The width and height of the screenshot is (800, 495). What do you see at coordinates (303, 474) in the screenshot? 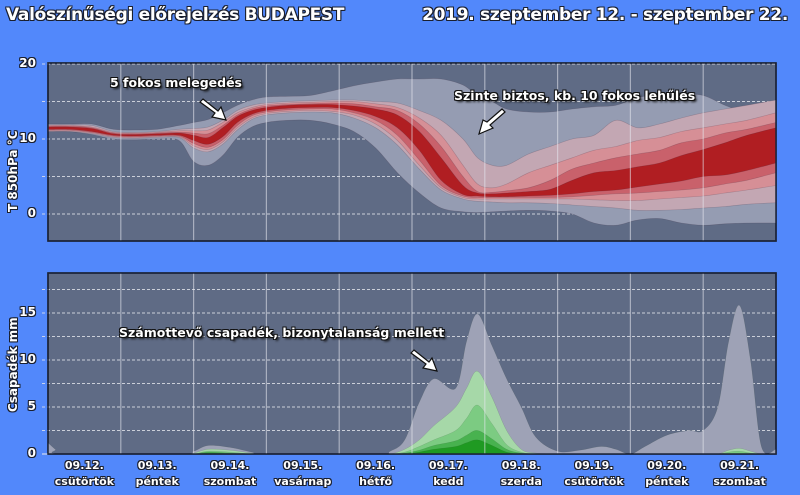
I see `x-label-day: 09.15. vasárnap` at bounding box center [303, 474].